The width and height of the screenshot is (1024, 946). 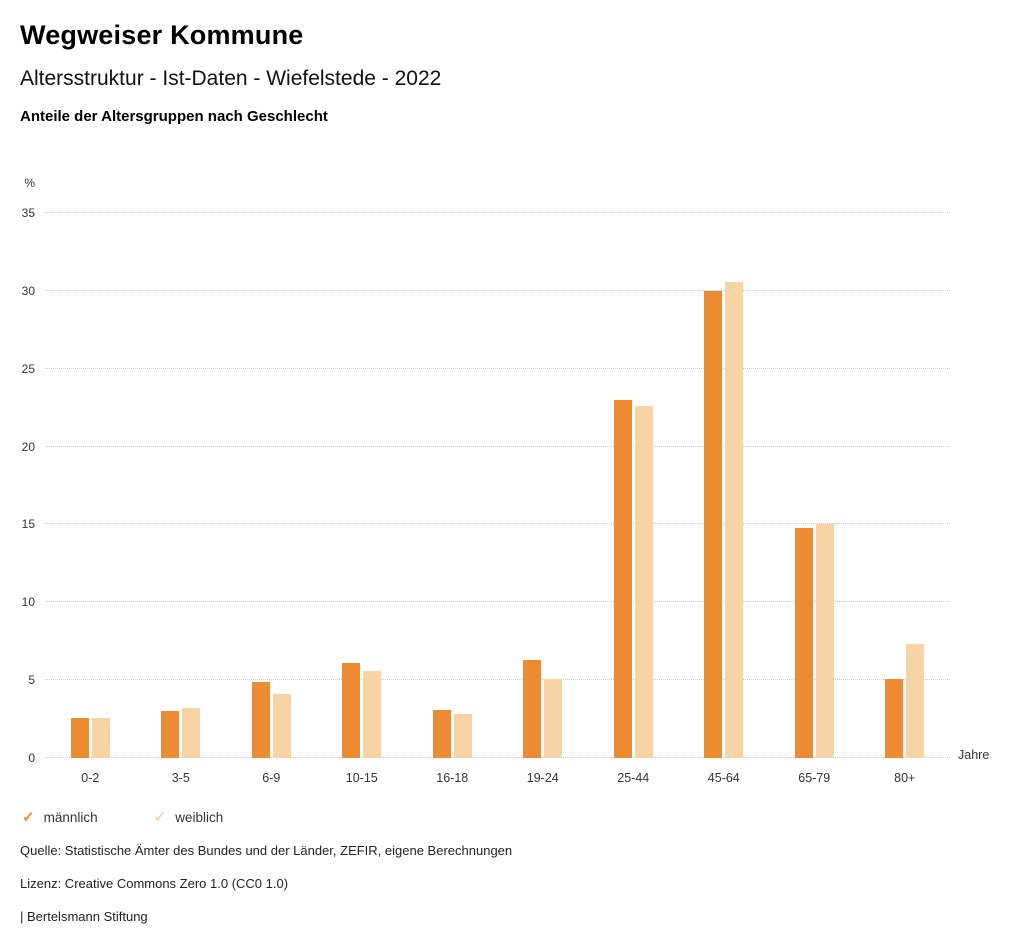 What do you see at coordinates (452, 499) in the screenshot?
I see `bar-group: 16-18` at bounding box center [452, 499].